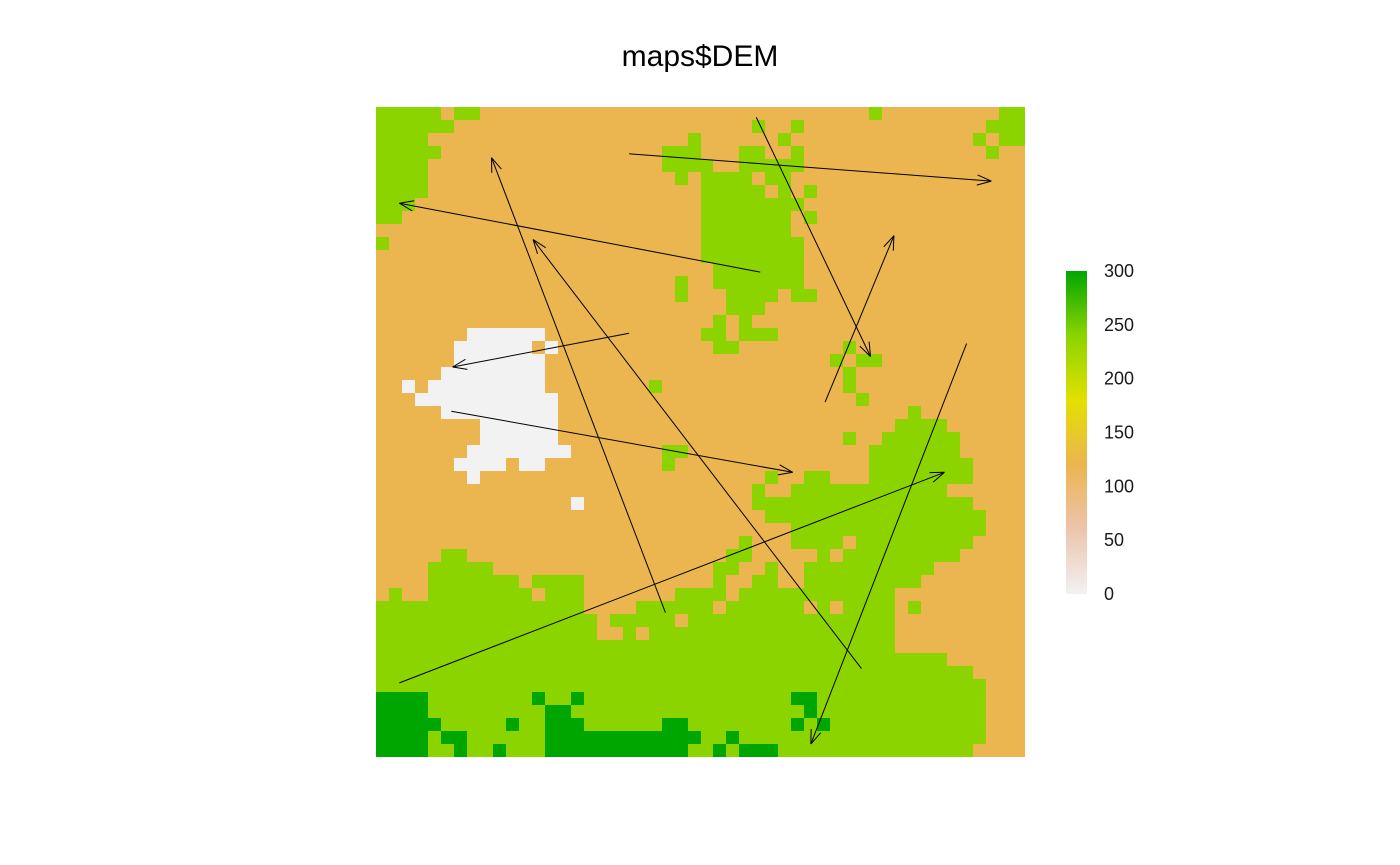  Describe the element at coordinates (700, 56) in the screenshot. I see `map-title: maps$DEM` at that location.